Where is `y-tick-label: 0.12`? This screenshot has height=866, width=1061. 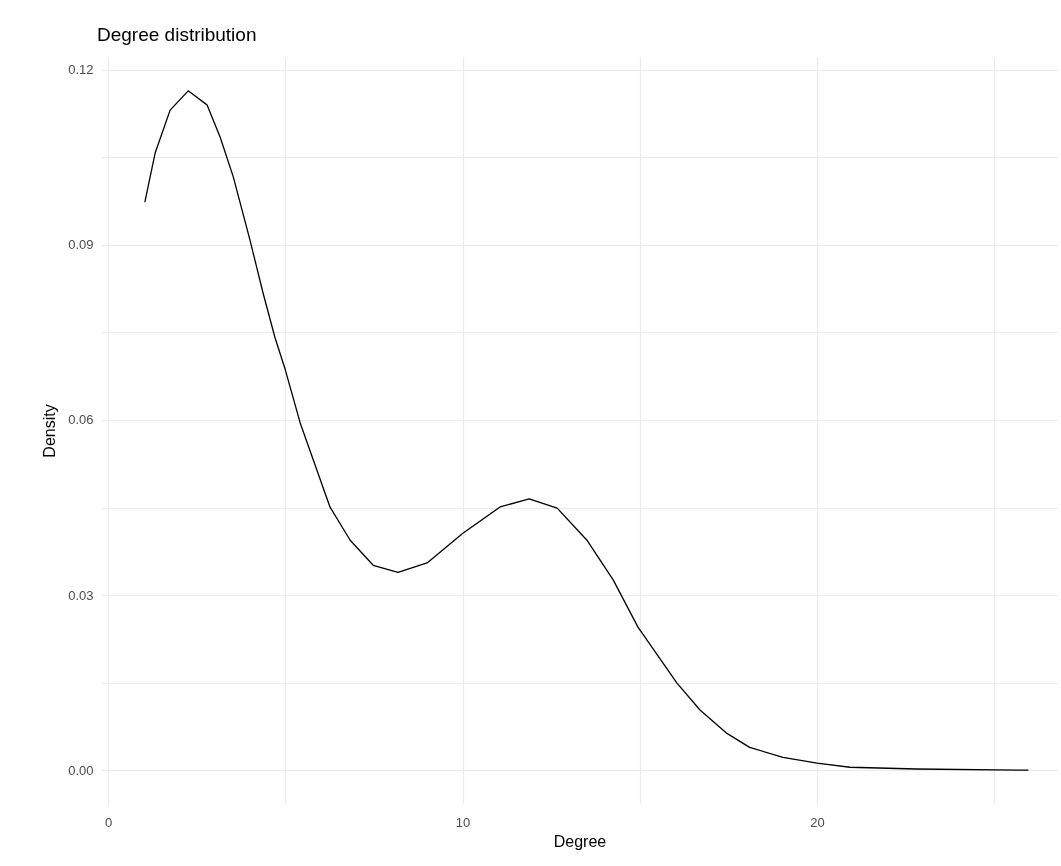
y-tick-label: 0.12 is located at coordinates (81, 70).